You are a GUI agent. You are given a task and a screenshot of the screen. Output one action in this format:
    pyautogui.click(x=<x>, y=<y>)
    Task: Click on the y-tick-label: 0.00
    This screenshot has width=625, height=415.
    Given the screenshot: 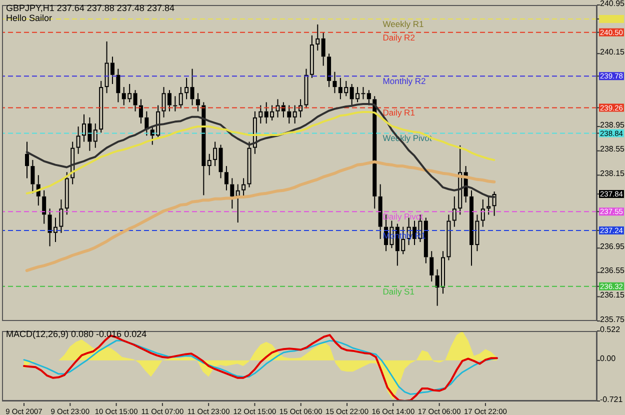 What is the action you would take?
    pyautogui.click(x=608, y=359)
    